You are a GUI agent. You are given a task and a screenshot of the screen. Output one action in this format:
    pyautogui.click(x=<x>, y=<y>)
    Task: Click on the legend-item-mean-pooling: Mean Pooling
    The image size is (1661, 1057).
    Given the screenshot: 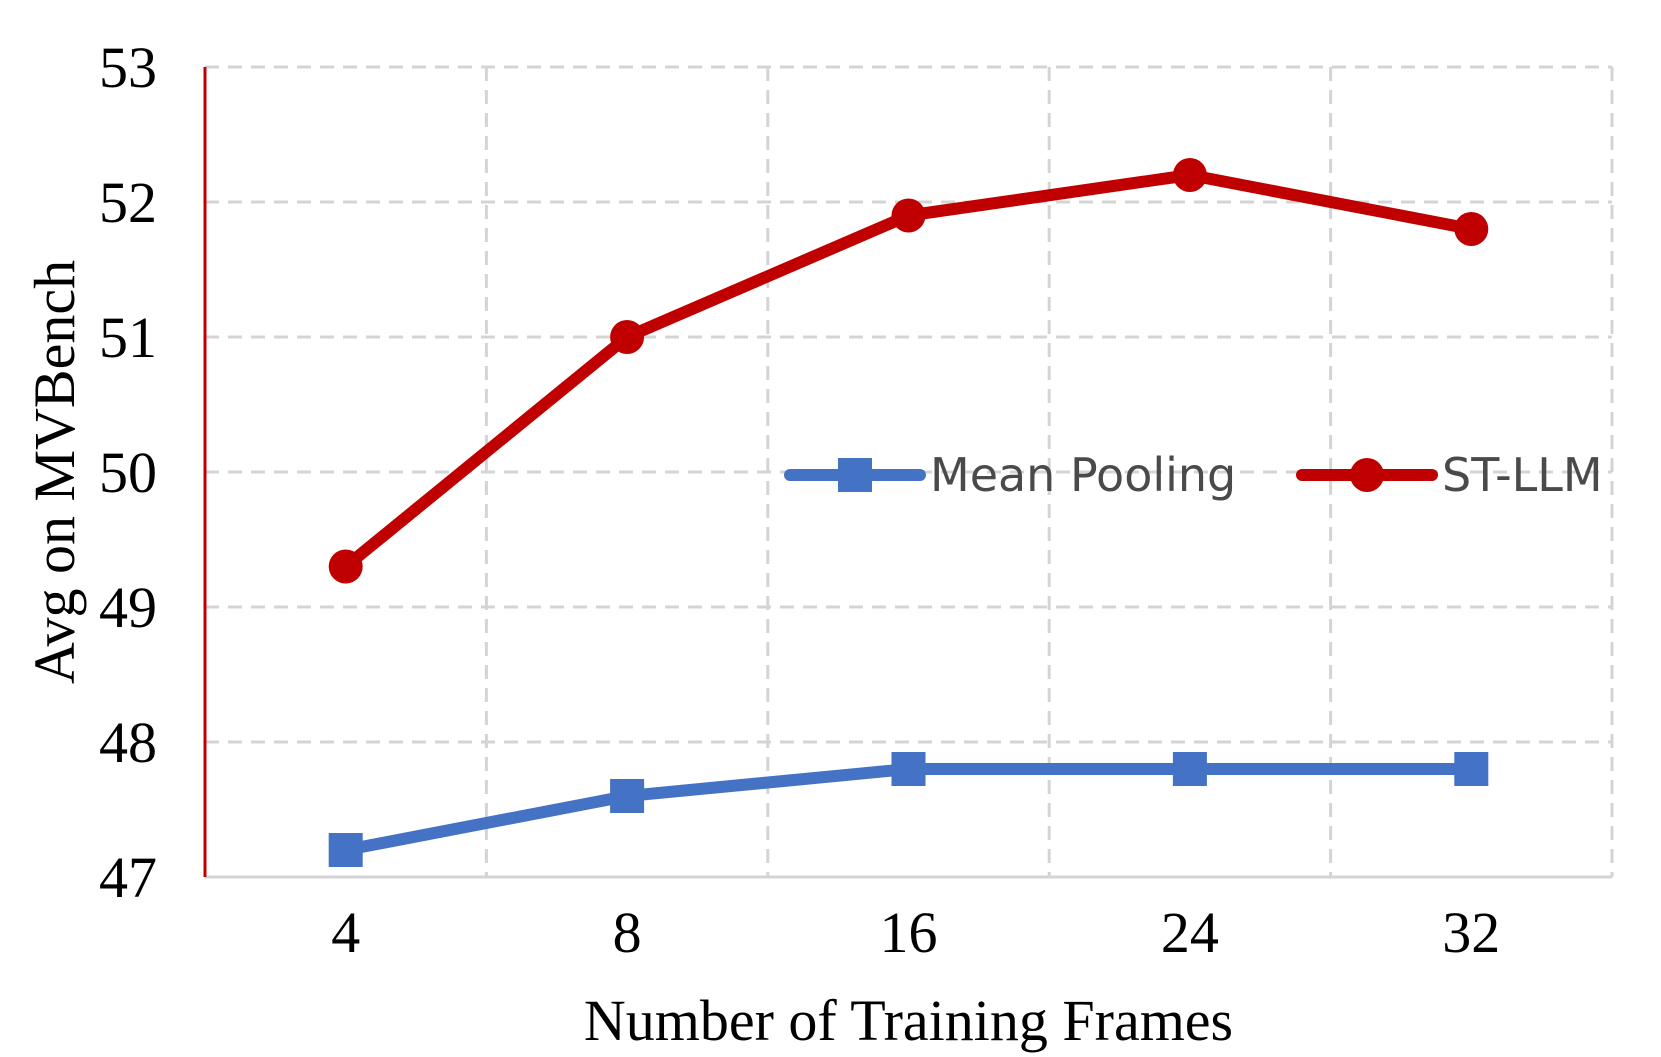 What is the action you would take?
    pyautogui.click(x=1010, y=475)
    